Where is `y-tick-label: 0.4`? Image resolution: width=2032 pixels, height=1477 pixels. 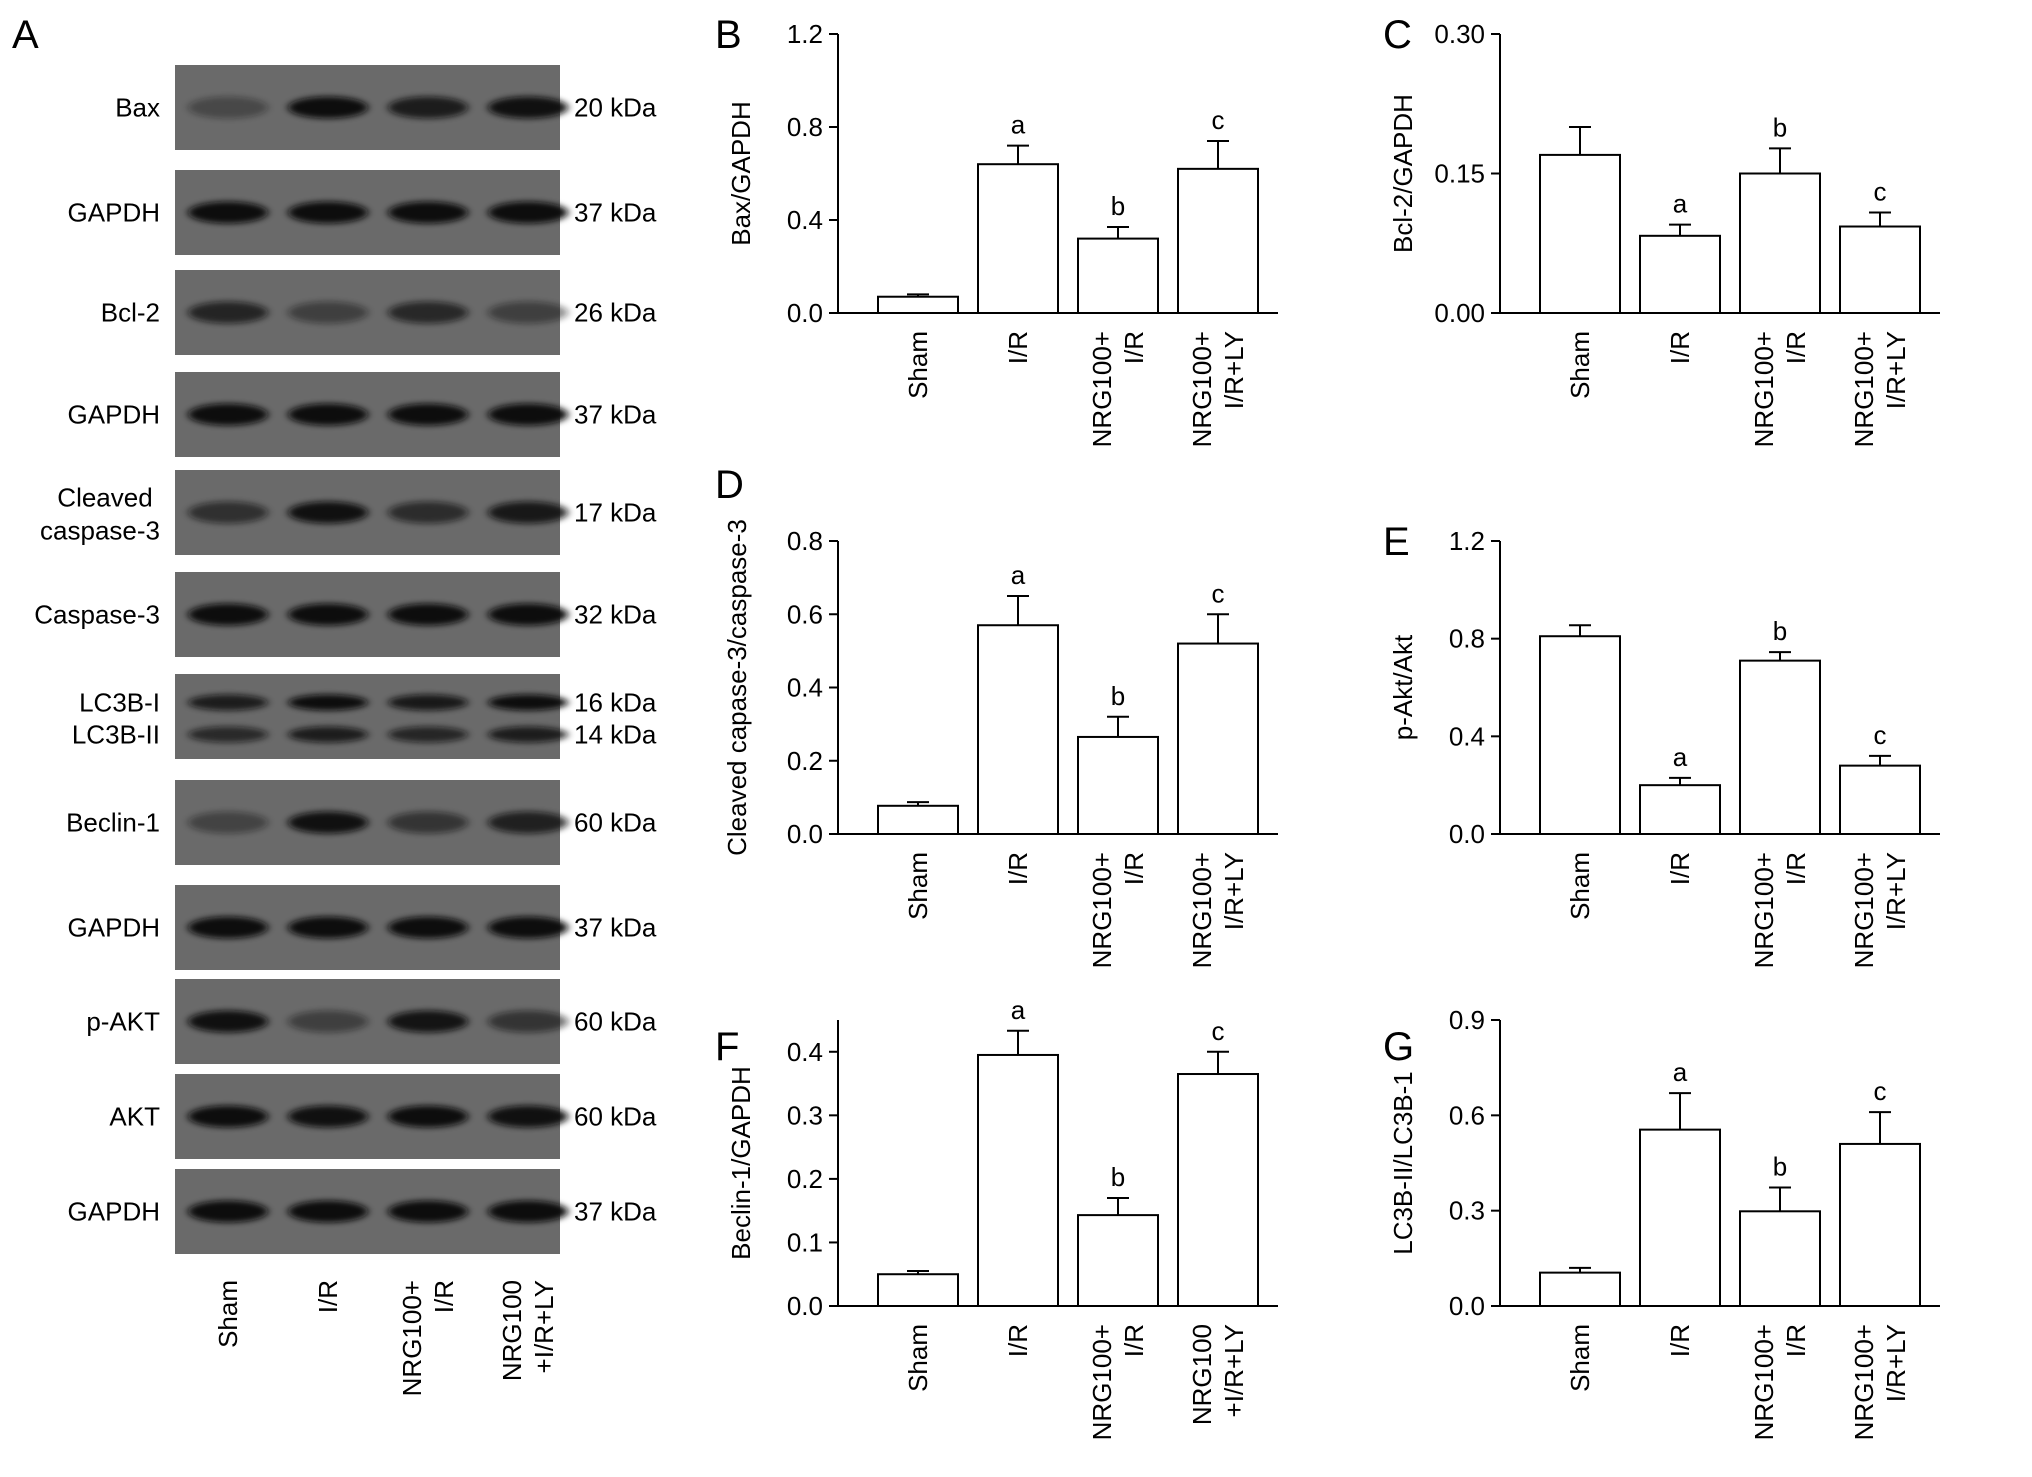 y-tick-label: 0.4 is located at coordinates (805, 688).